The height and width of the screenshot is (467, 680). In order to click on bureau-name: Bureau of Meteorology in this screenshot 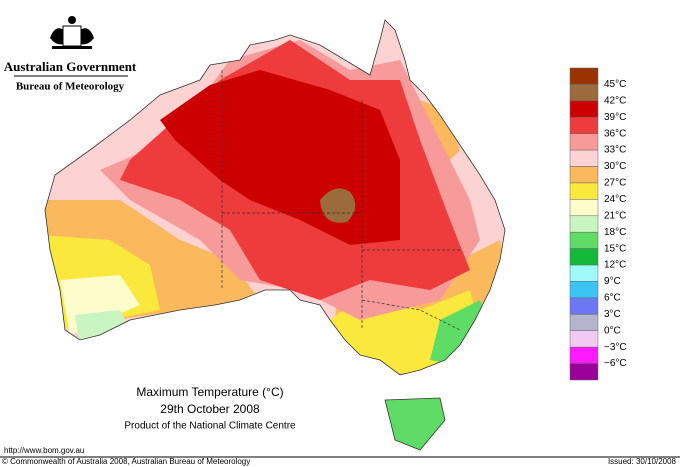, I will do `click(70, 87)`.